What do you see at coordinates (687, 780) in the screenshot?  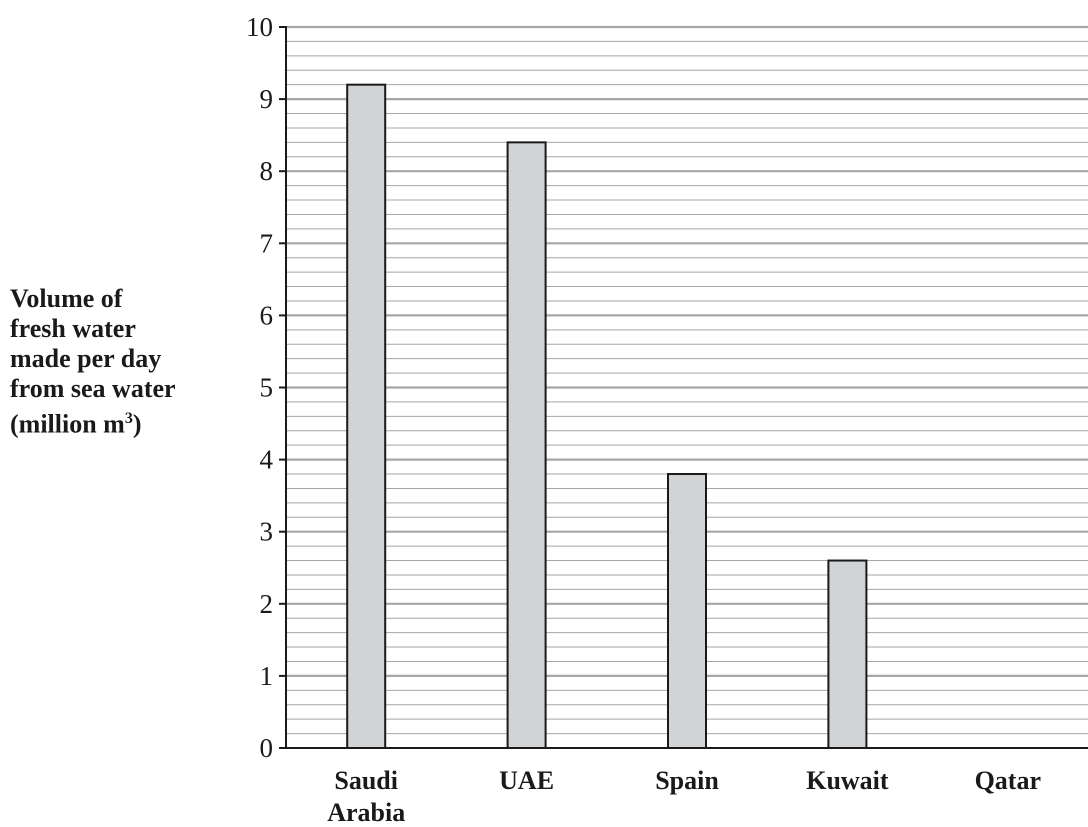 I see `x-tick-label: Spain` at bounding box center [687, 780].